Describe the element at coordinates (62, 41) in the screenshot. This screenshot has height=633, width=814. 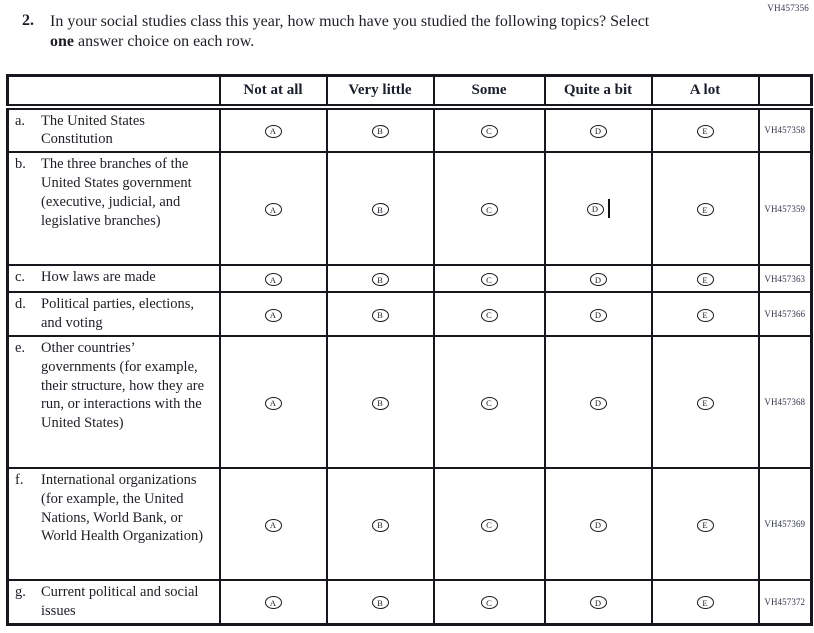
I see `question-bold-word: one` at that location.